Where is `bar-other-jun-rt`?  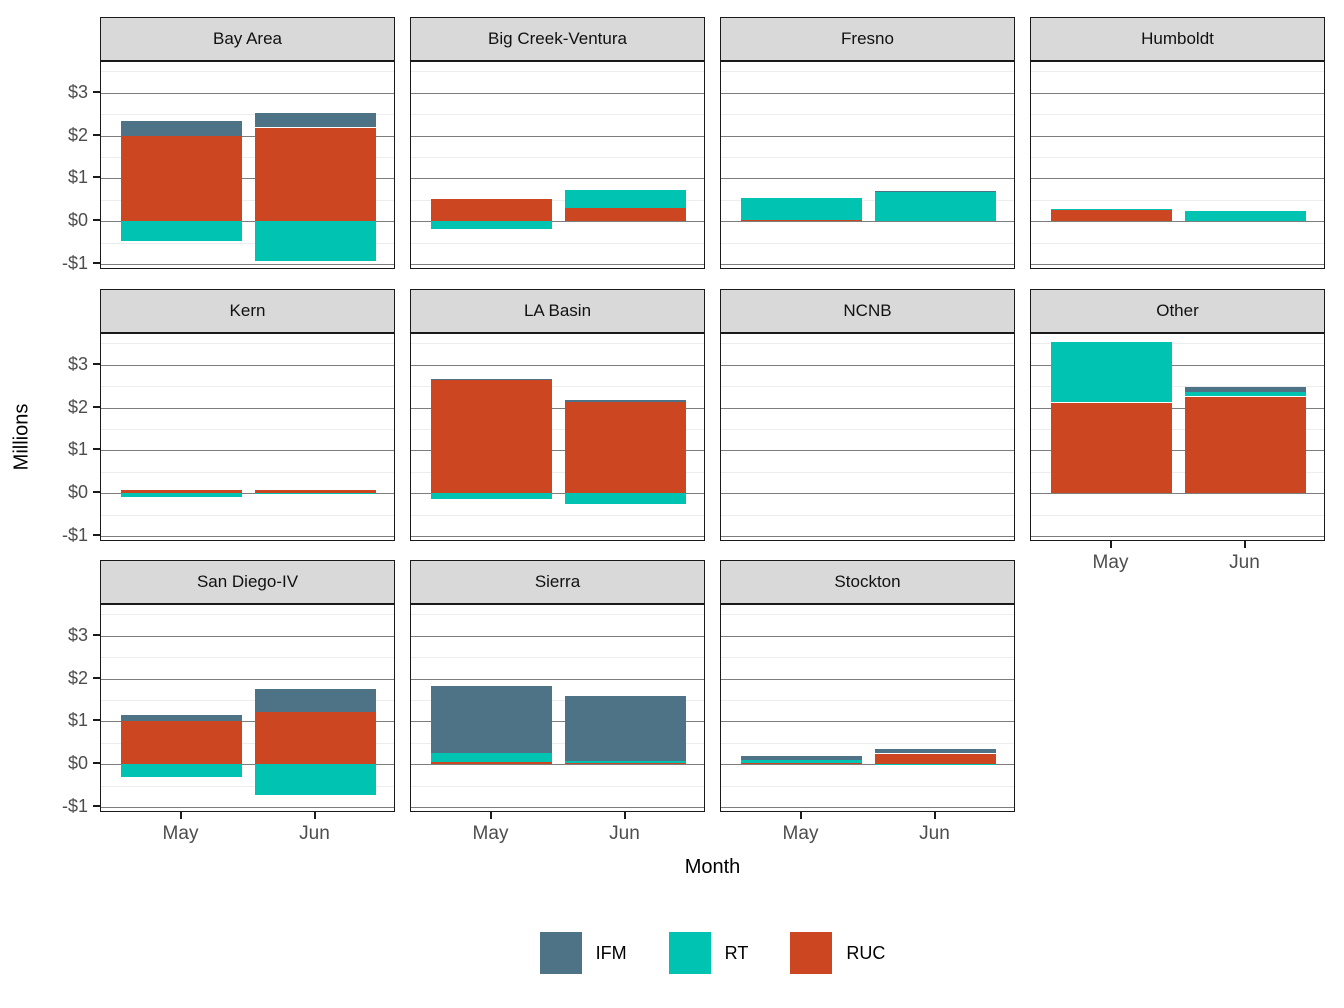 bar-other-jun-rt is located at coordinates (1245, 394).